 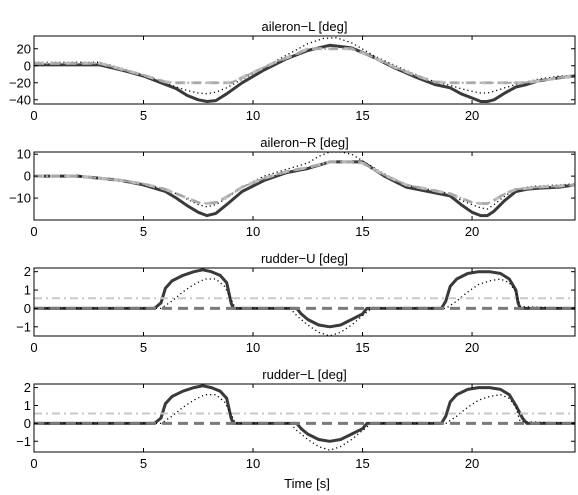 I want to click on y-tick-label: −40, so click(x=20, y=99).